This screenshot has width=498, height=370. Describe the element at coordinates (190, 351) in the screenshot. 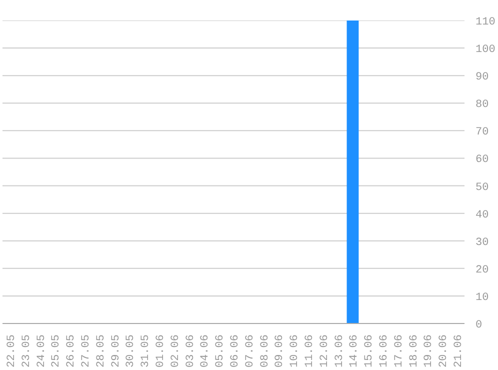

I see `x-tick-label: 03.06` at that location.